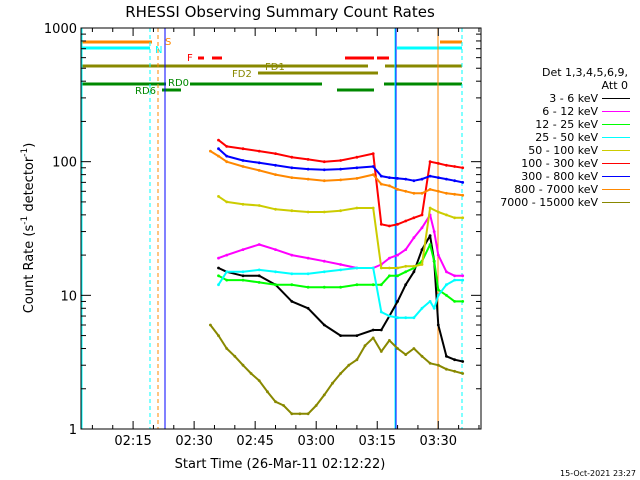 This screenshot has height=480, width=640. Describe the element at coordinates (60, 29) in the screenshot. I see `y-tick-label: 1000` at that location.